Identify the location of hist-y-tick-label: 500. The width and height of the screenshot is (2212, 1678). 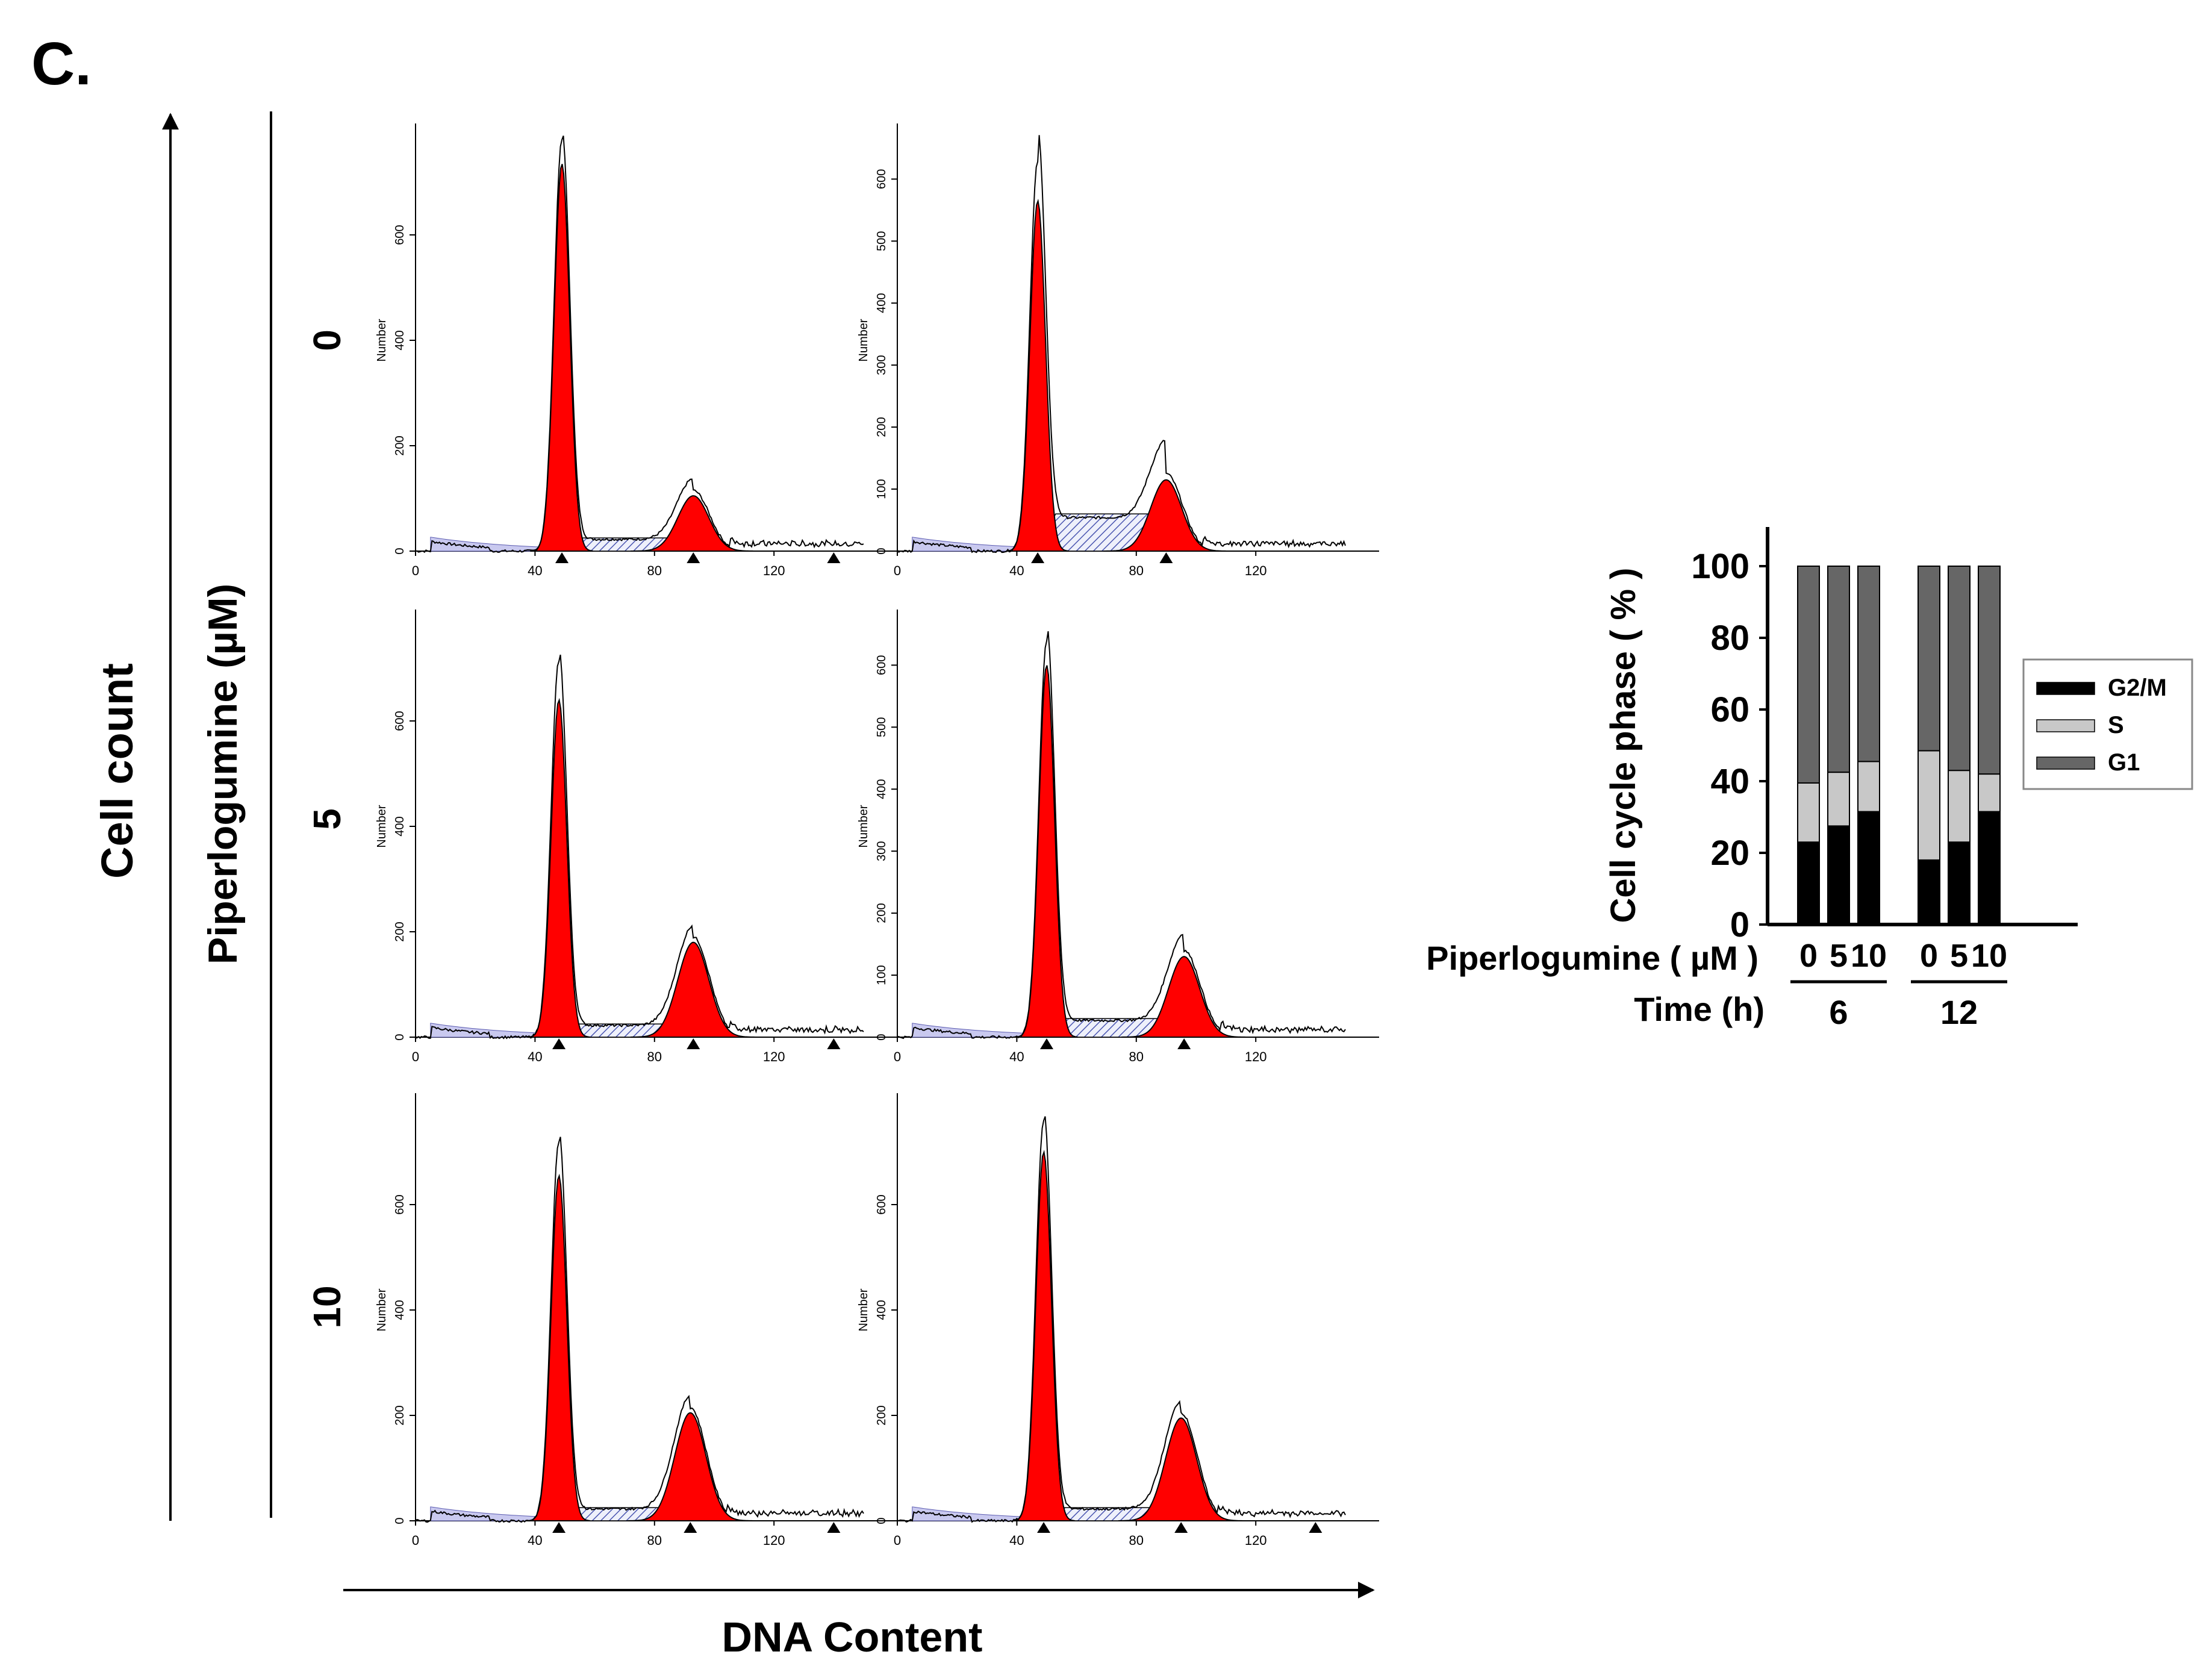
(881, 727).